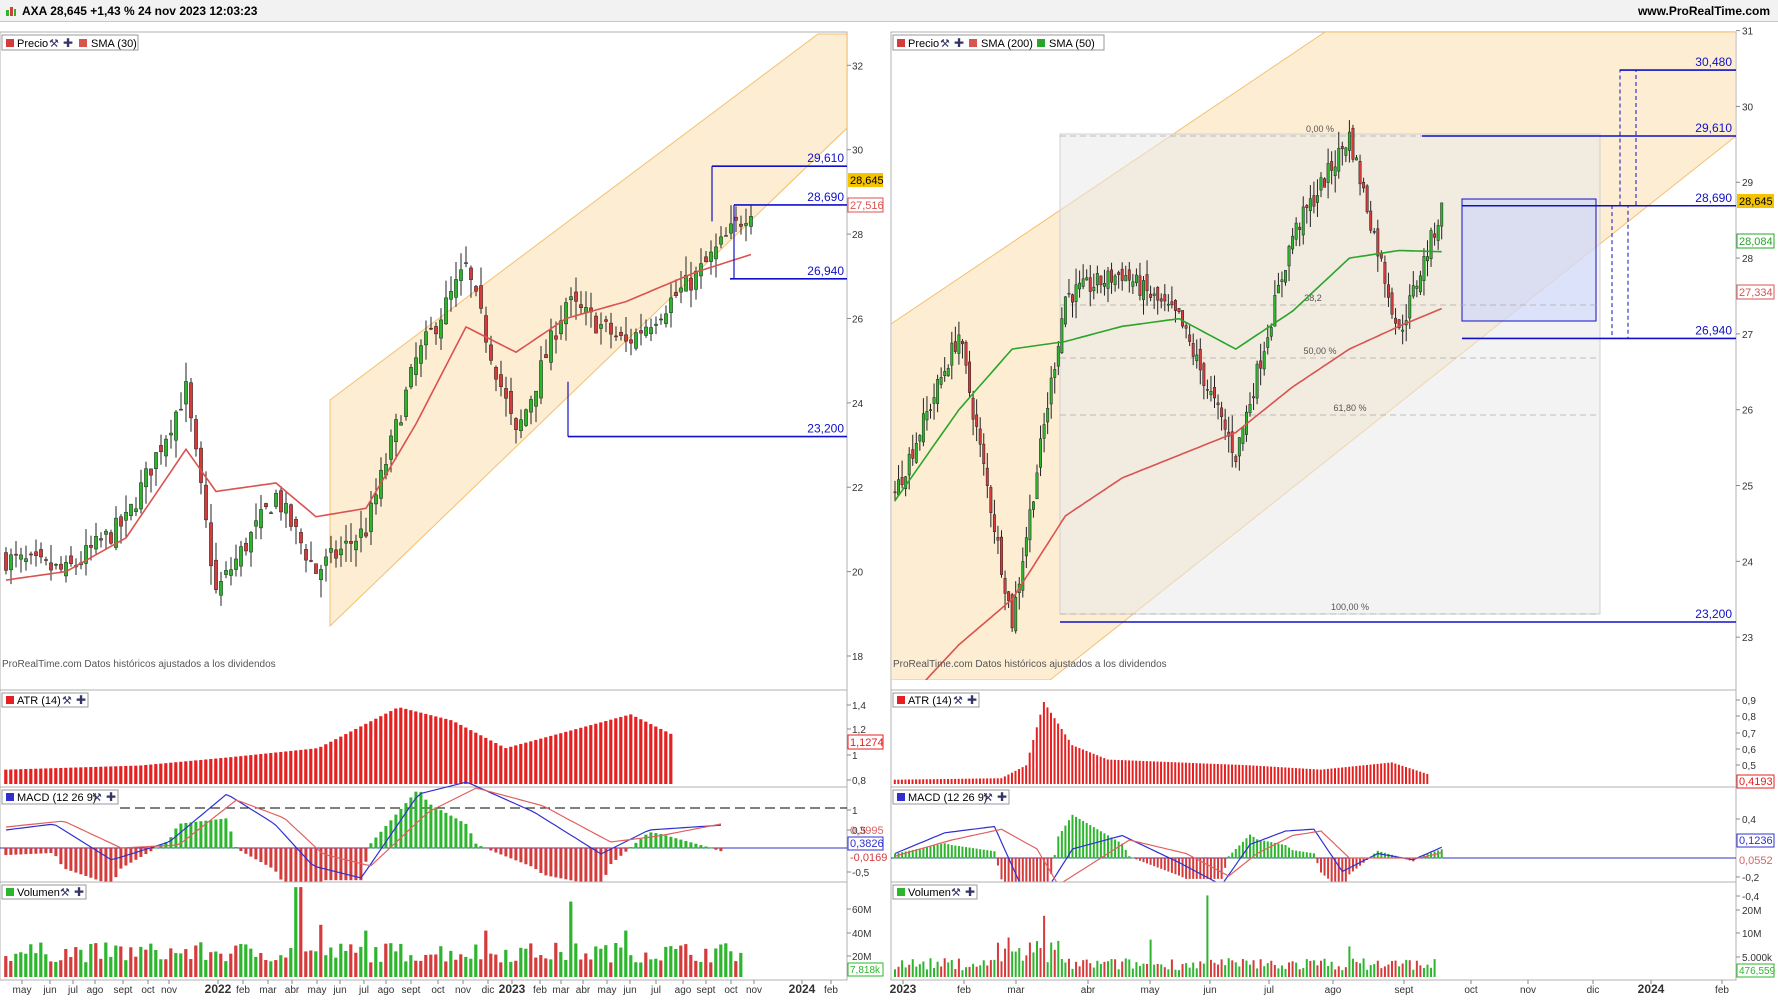  What do you see at coordinates (947, 798) in the screenshot?
I see `macd-legend-label-r: MACD (12 26 9)` at bounding box center [947, 798].